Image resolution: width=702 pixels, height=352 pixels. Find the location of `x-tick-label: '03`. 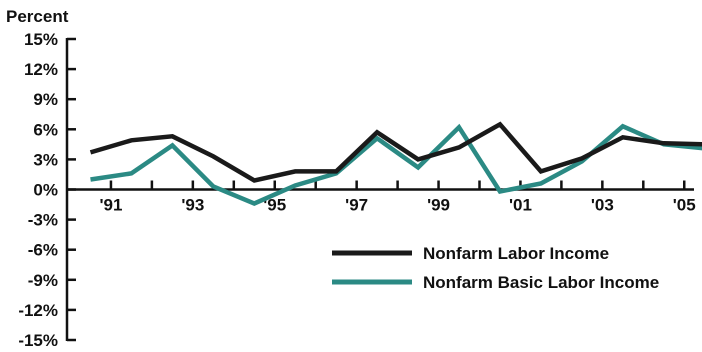

x-tick-label: '03 is located at coordinates (602, 205).